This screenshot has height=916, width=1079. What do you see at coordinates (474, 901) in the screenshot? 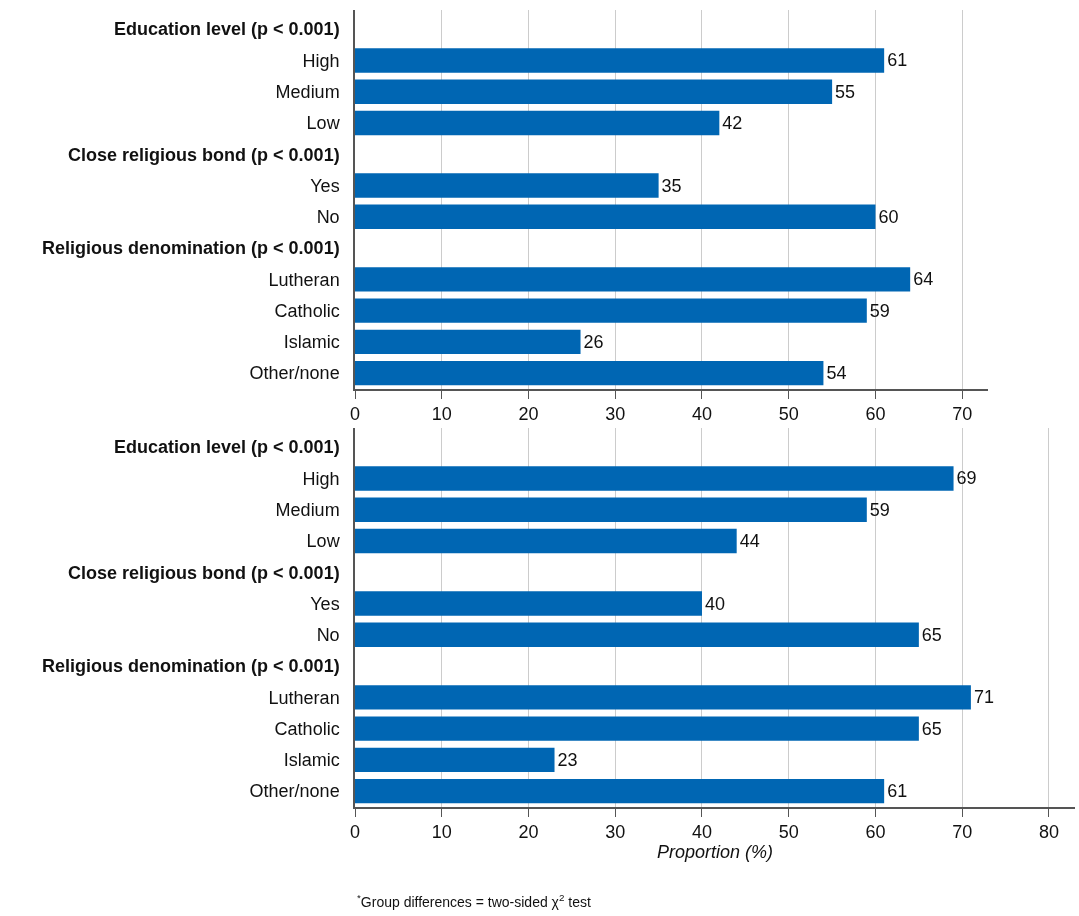
I see `text: $^{*}$Group differences = two-sided χ$^{2}$ test` at bounding box center [474, 901].